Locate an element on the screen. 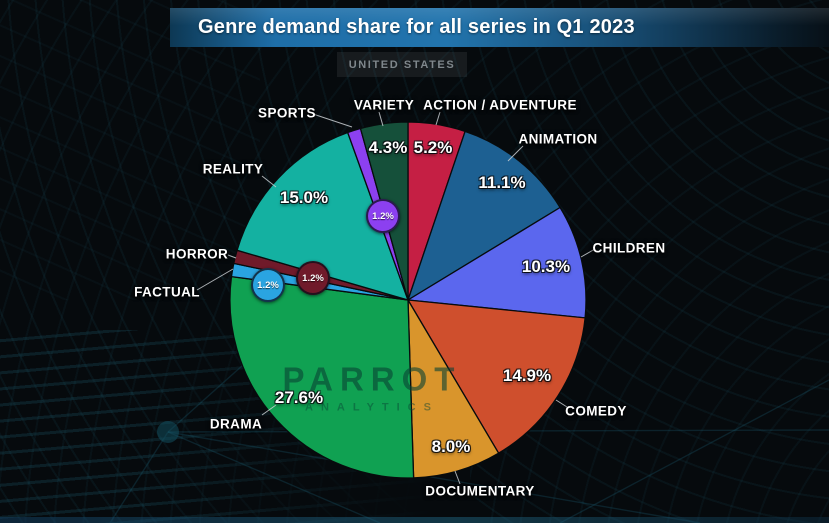 This screenshot has width=829, height=523. value-action-adventure: 5.2% is located at coordinates (433, 147).